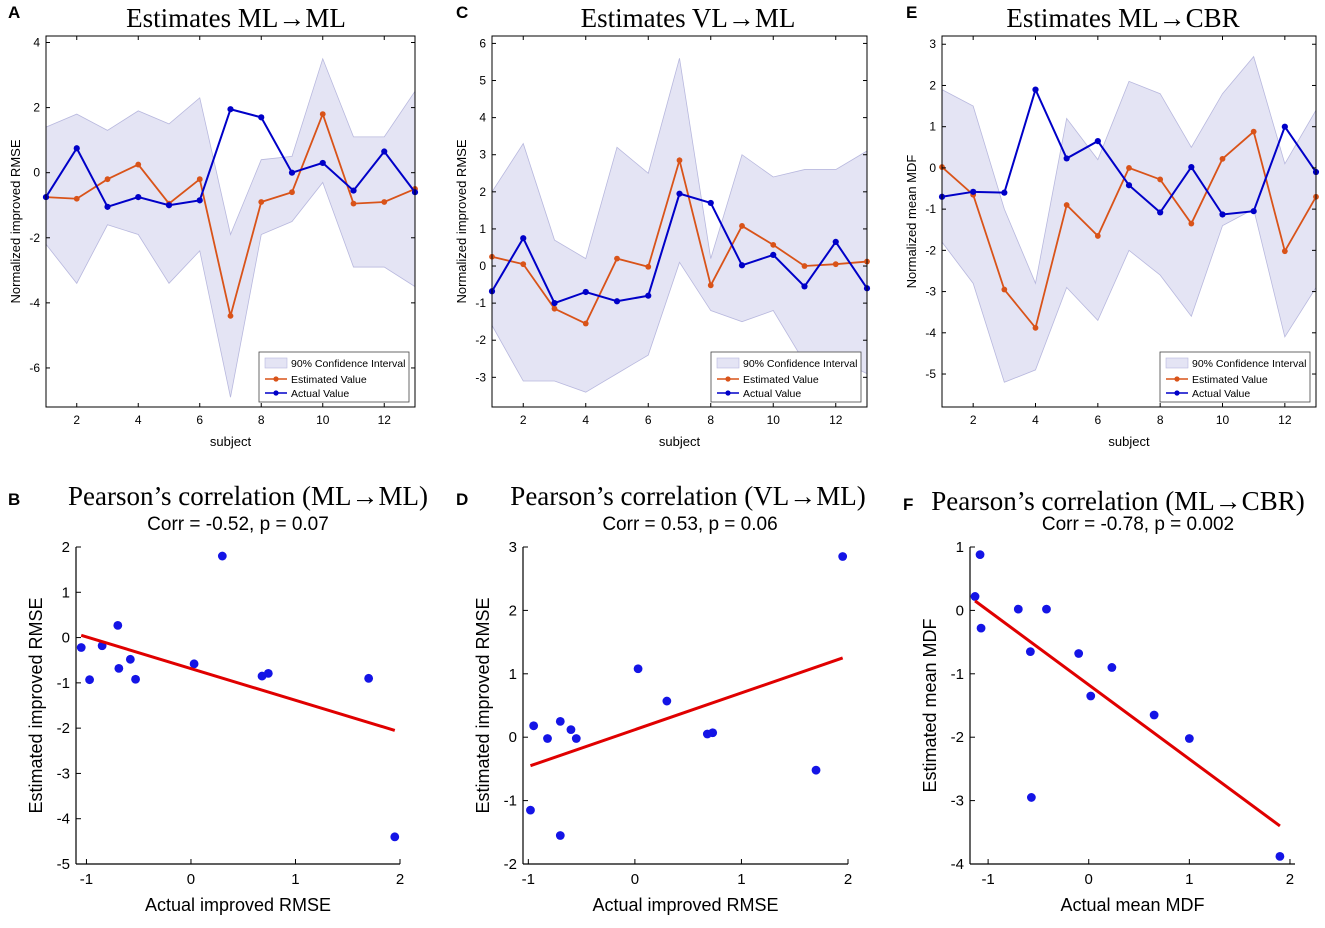  What do you see at coordinates (14, 499) in the screenshot?
I see `panel-label: B` at bounding box center [14, 499].